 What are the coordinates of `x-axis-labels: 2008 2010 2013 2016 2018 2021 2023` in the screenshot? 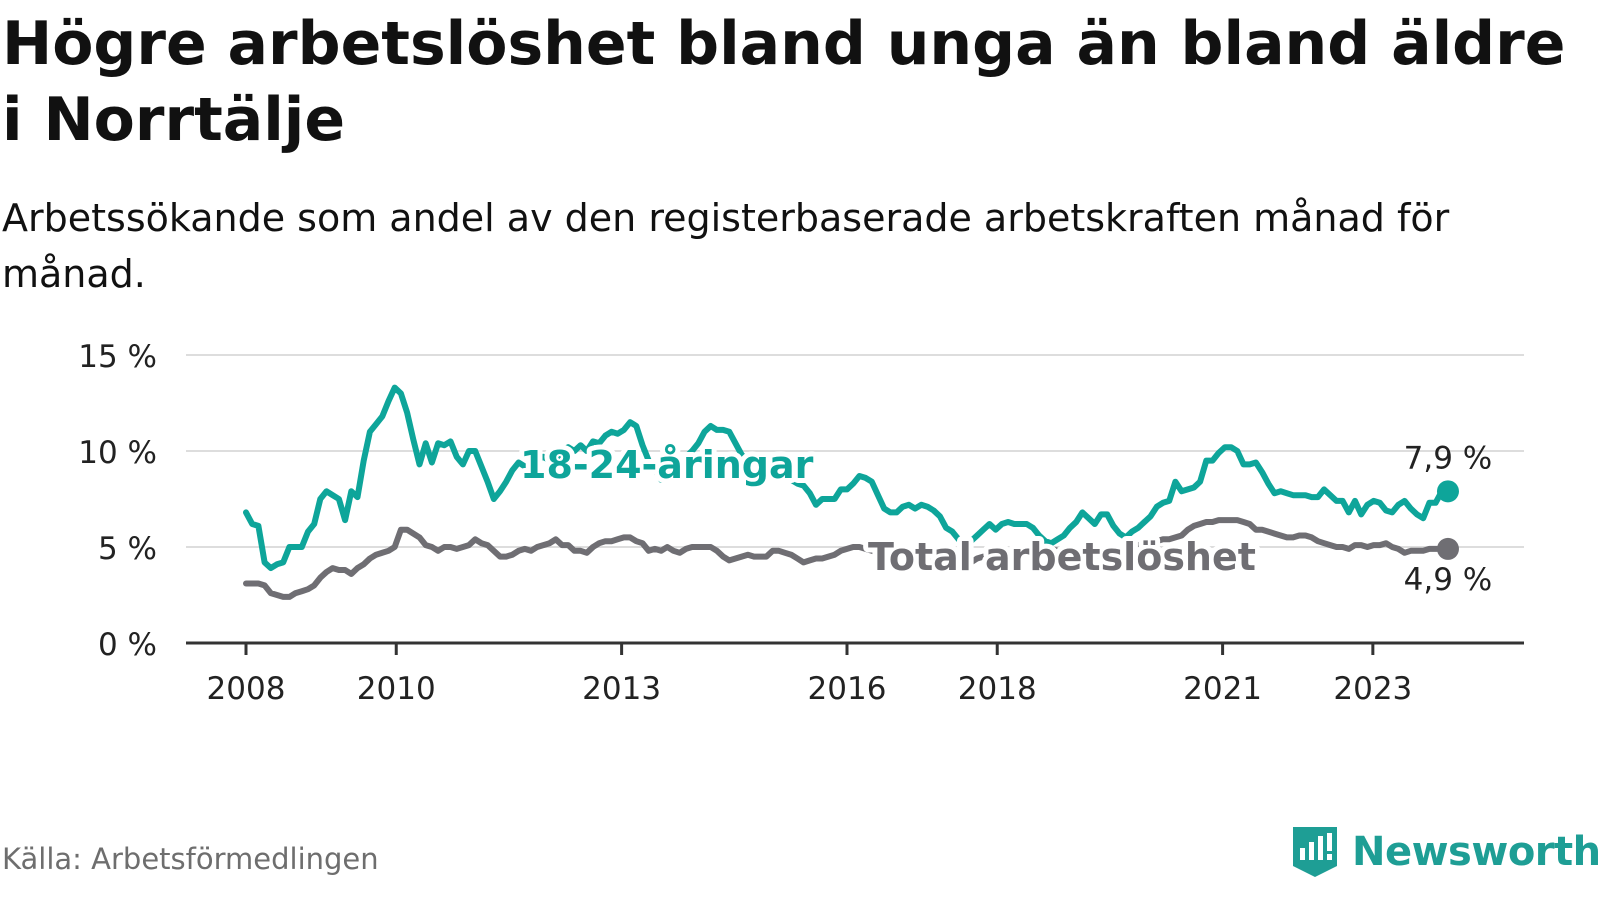 It's located at (810, 689).